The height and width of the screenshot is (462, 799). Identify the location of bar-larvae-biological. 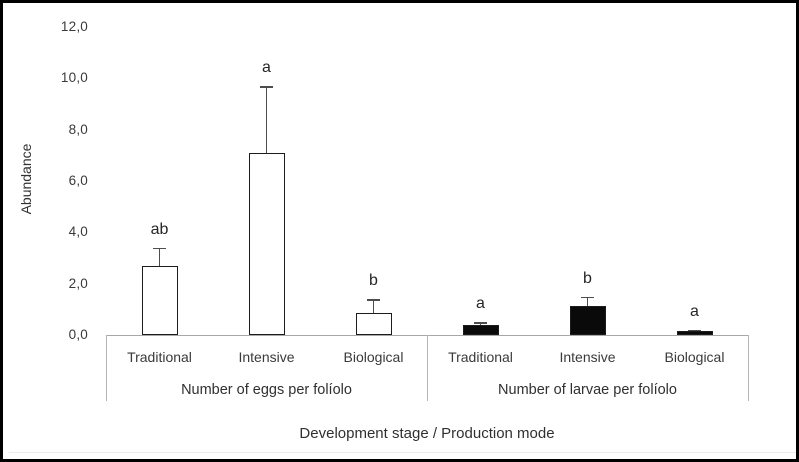
(694, 333).